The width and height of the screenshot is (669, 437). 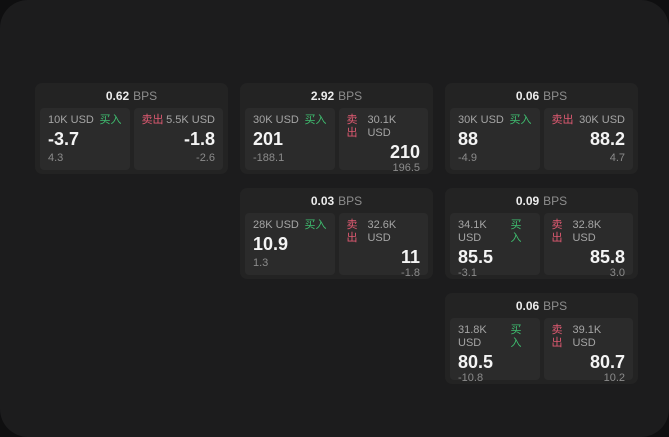 What do you see at coordinates (276, 225) in the screenshot?
I see `buy-size-label: 28K USD` at bounding box center [276, 225].